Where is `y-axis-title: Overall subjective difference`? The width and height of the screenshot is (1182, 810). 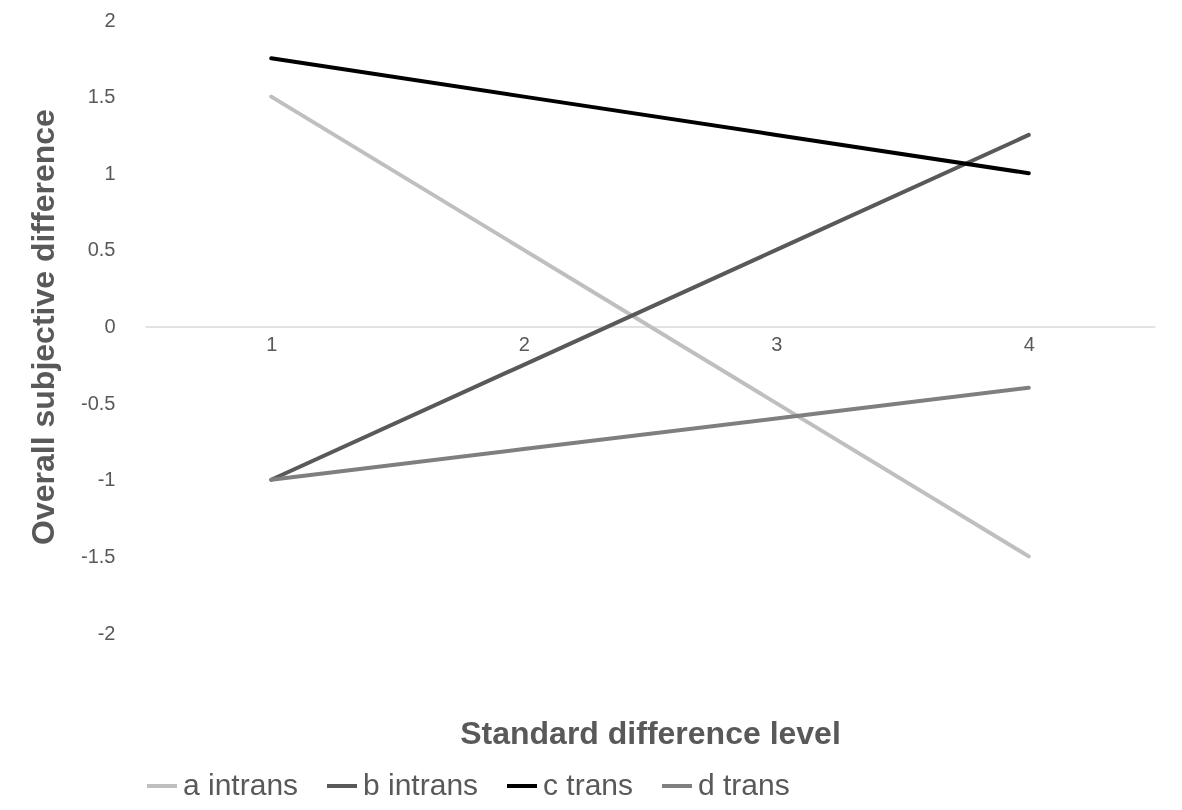 y-axis-title: Overall subjective difference is located at coordinates (43, 327).